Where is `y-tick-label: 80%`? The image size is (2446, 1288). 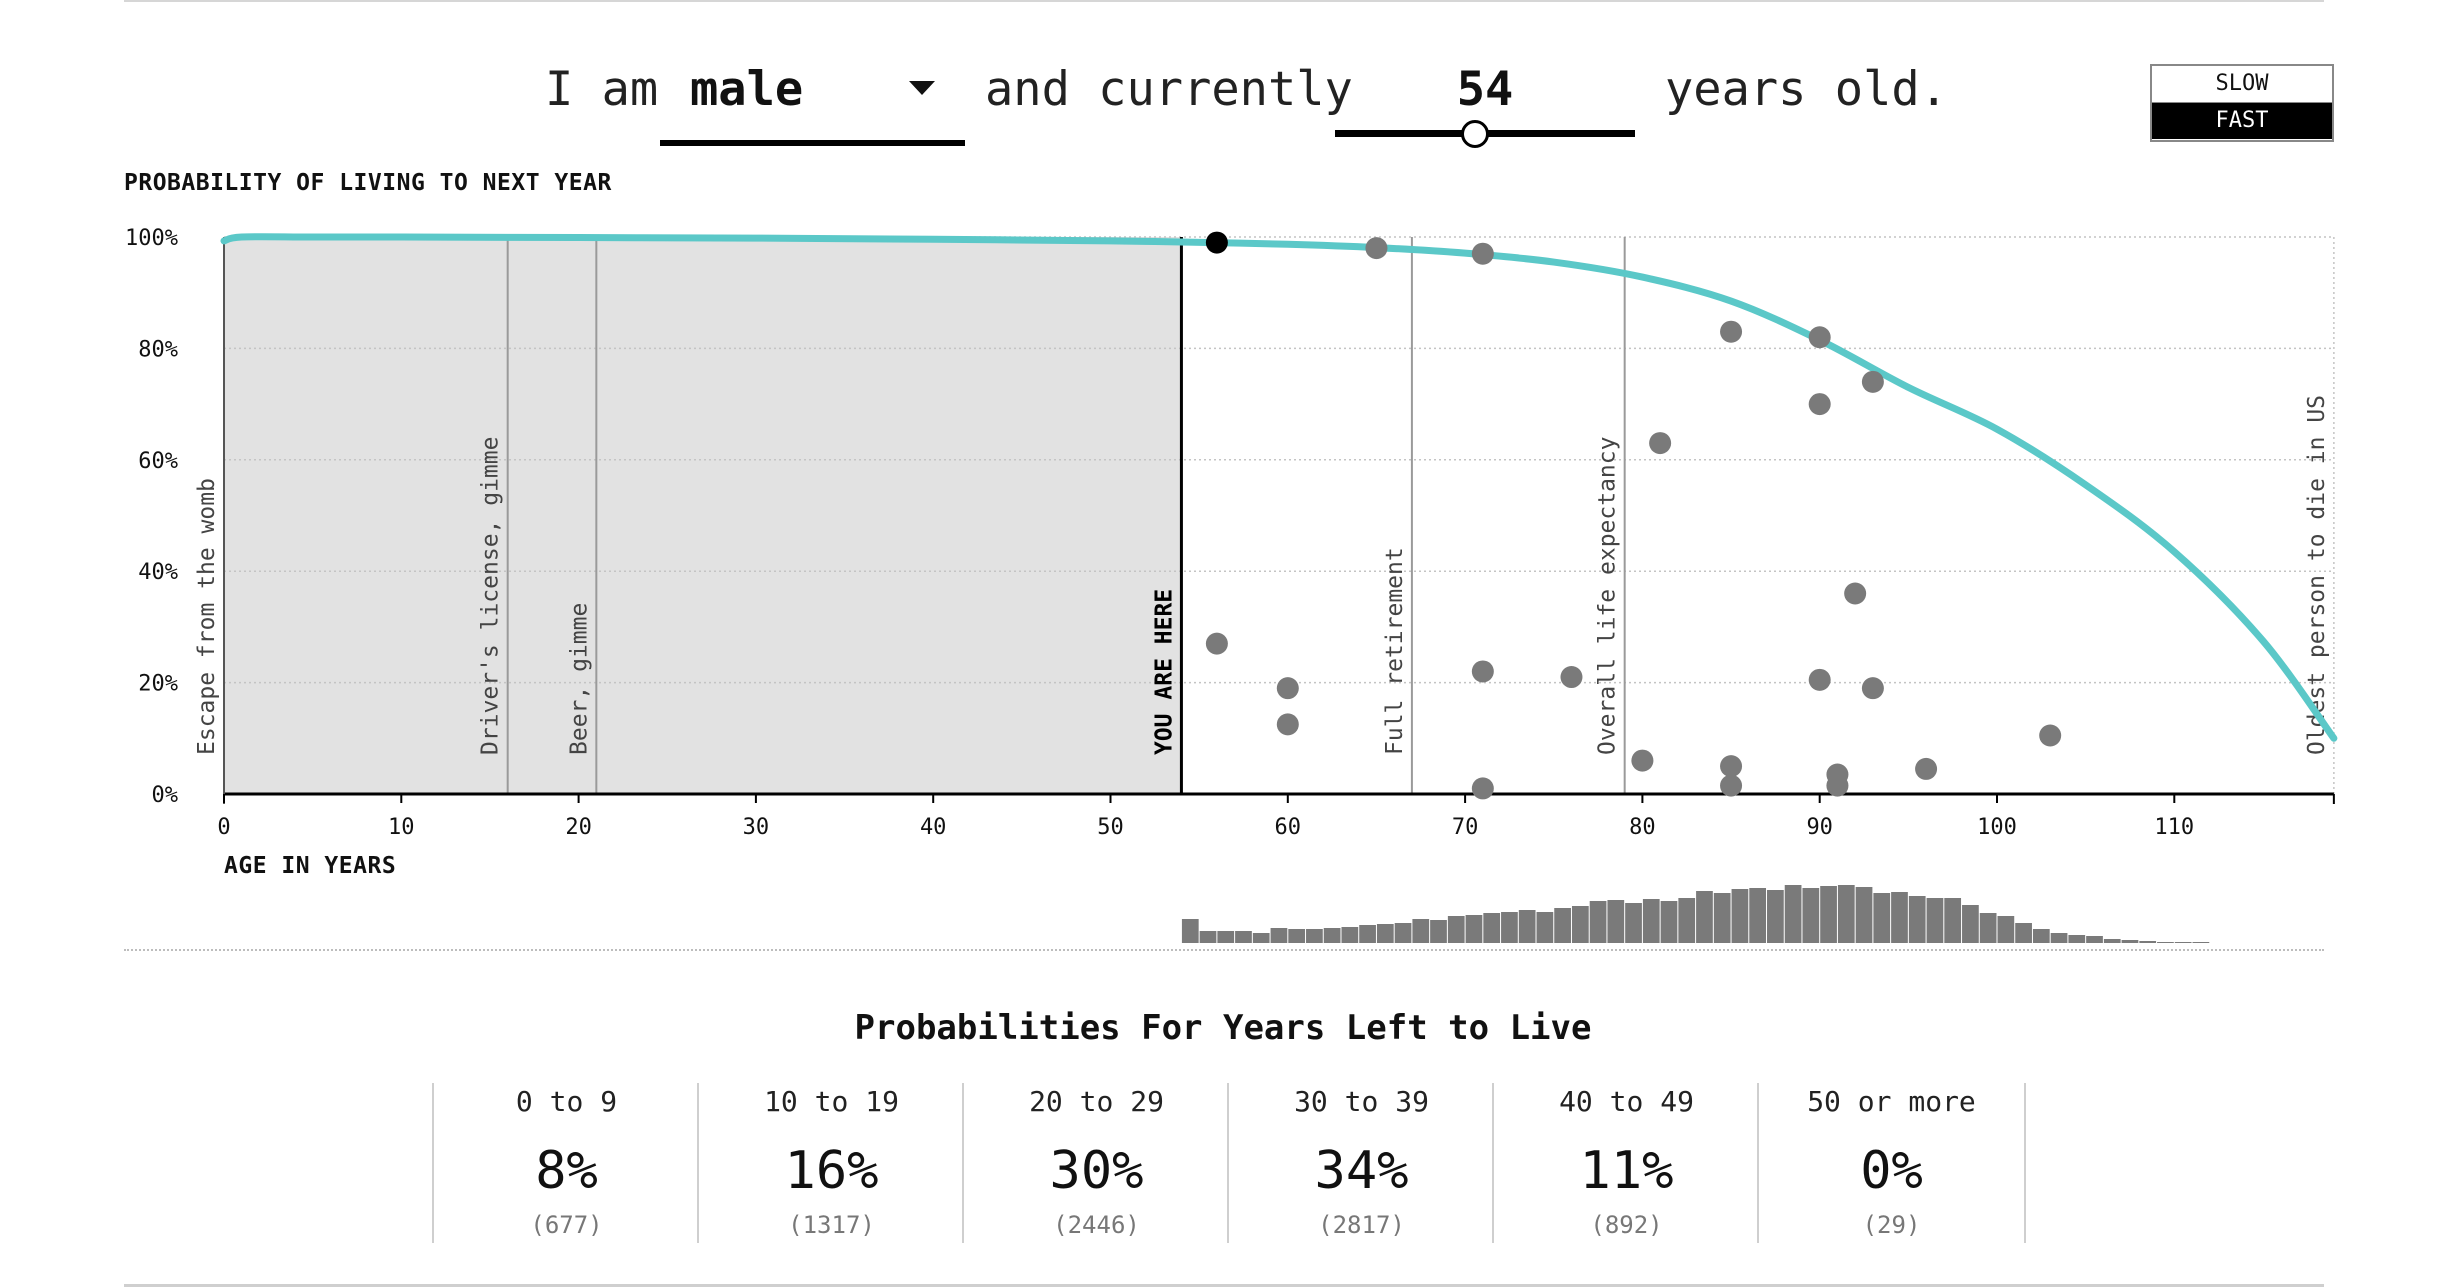 y-tick-label: 80% is located at coordinates (158, 349).